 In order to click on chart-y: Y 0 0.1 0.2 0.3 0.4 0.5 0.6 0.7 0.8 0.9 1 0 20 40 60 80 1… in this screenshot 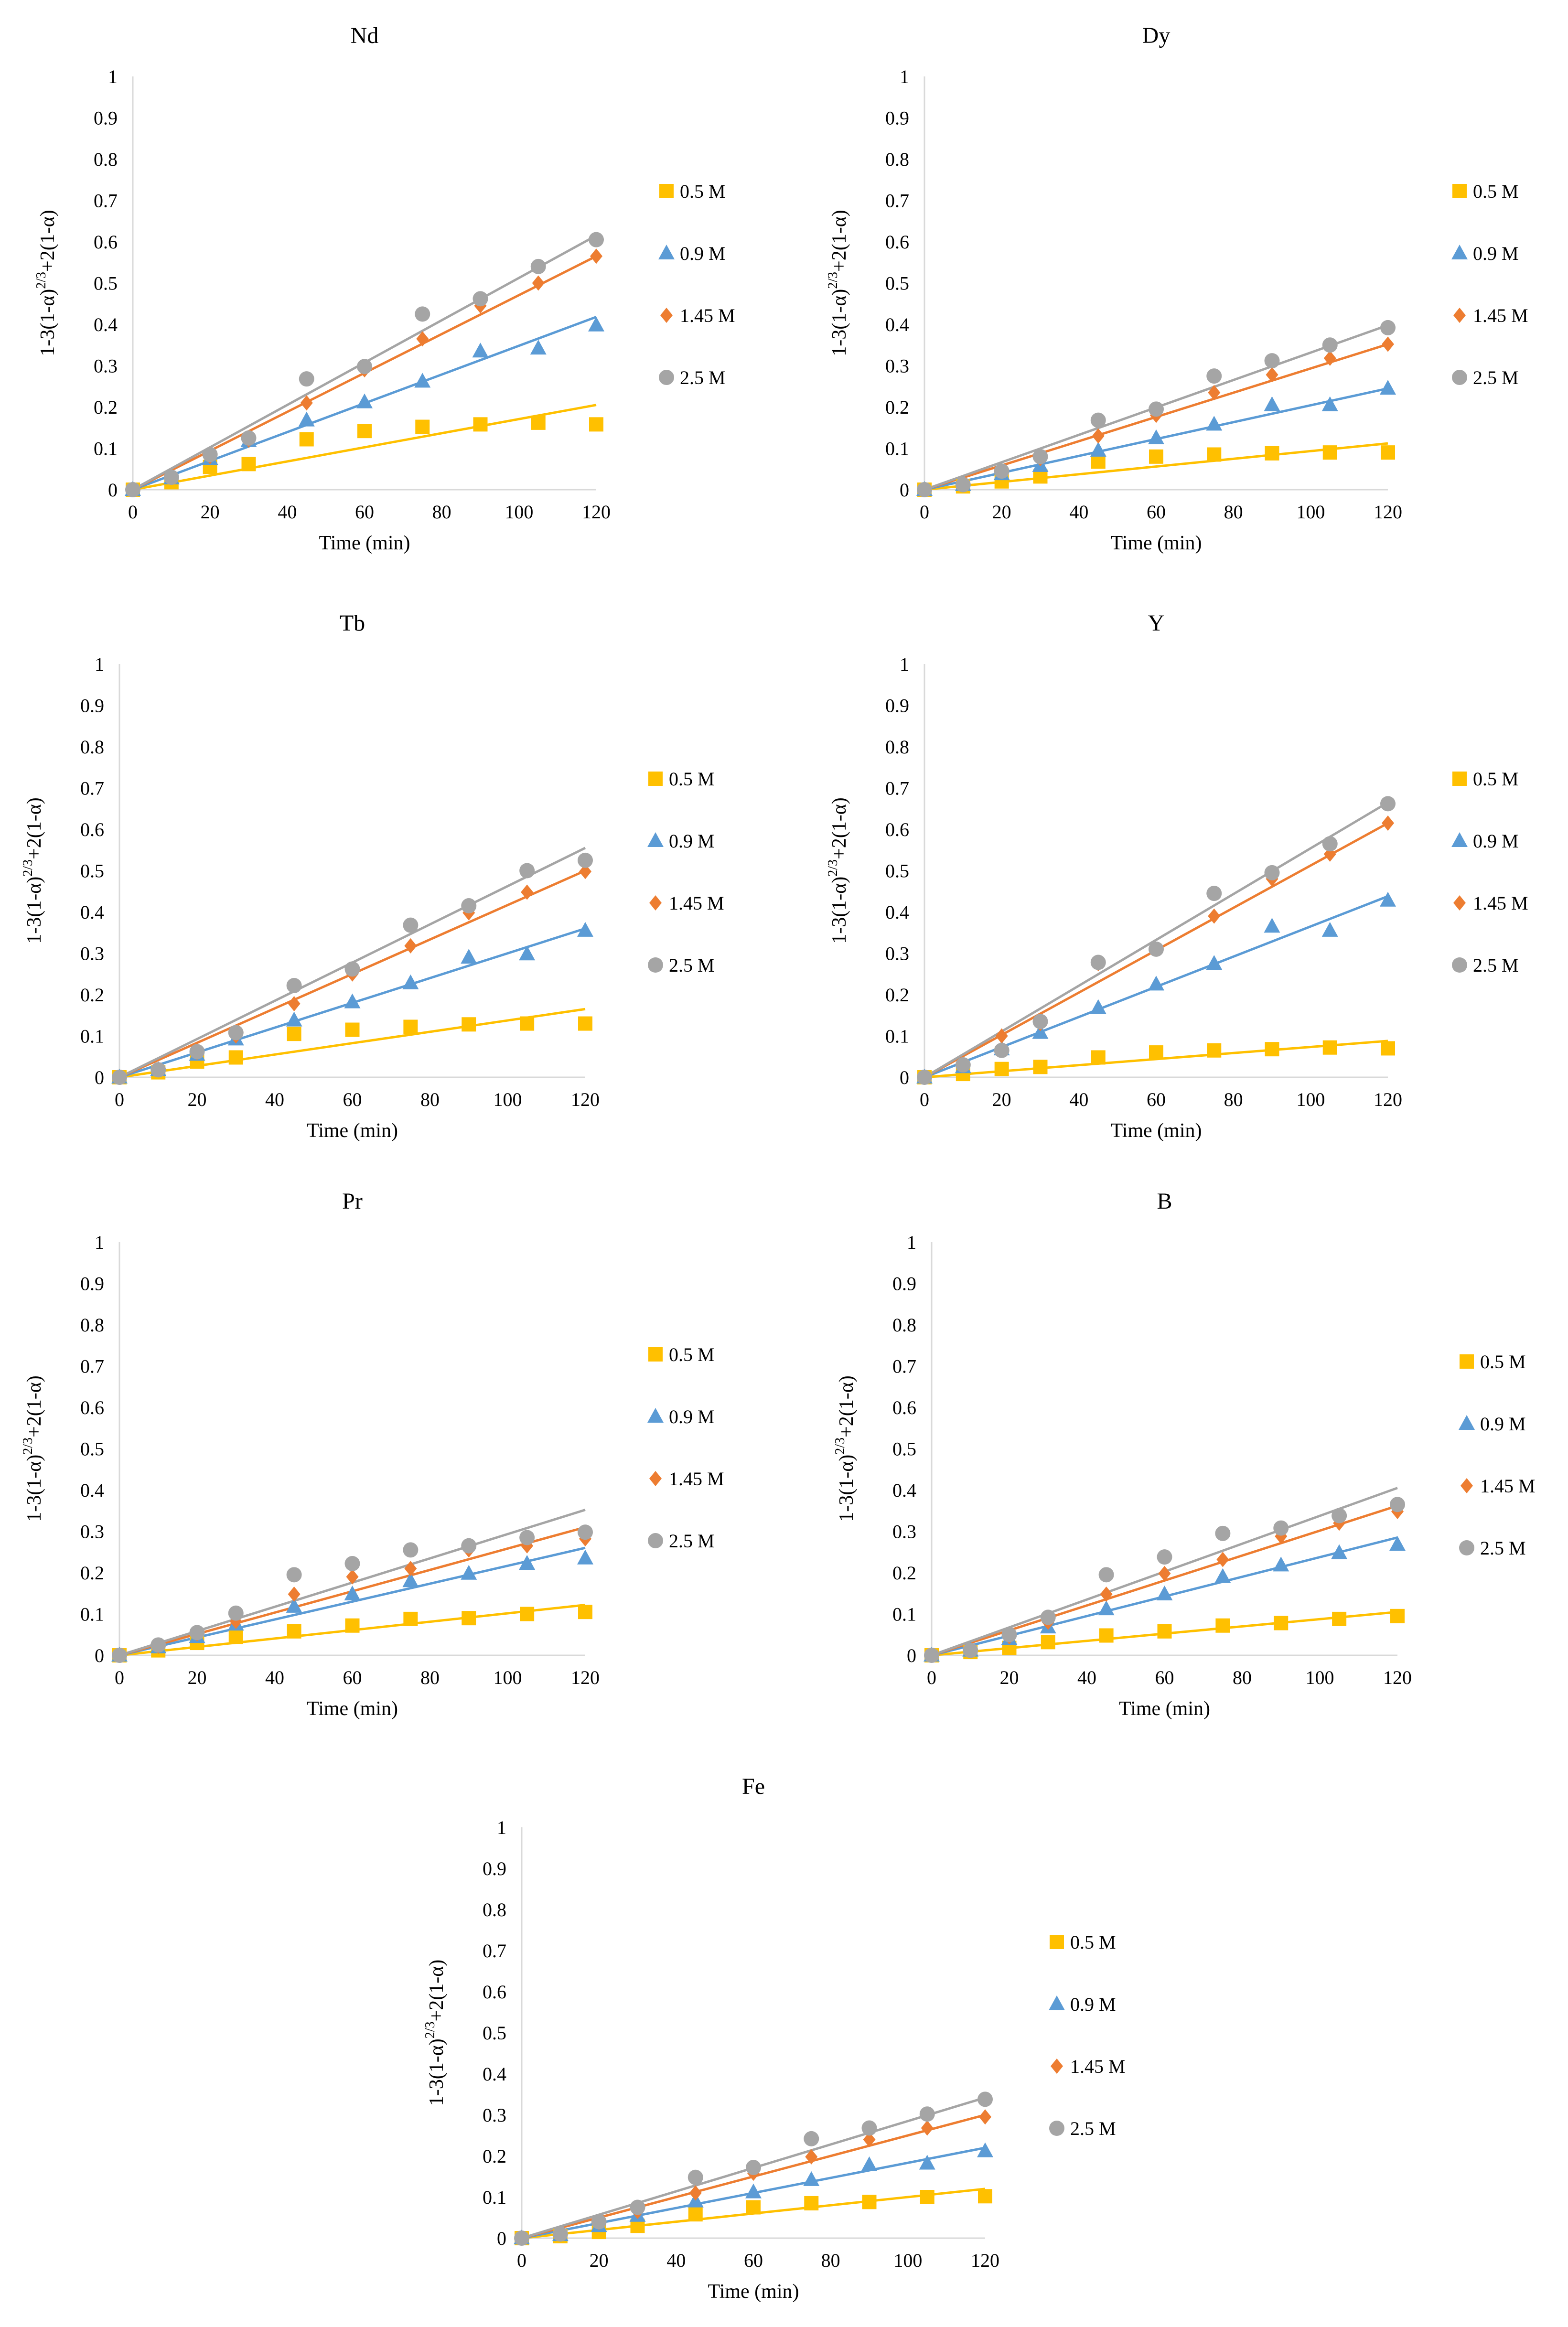, I will do `click(1177, 877)`.